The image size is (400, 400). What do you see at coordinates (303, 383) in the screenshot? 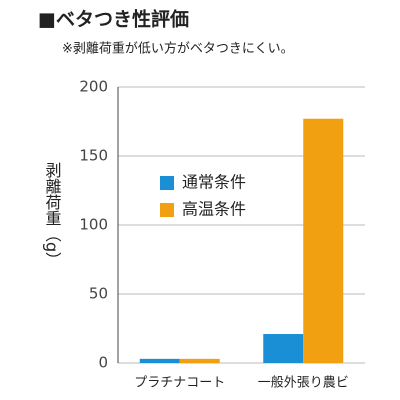
I see `x-tick-label: 一般外張り農ビ` at bounding box center [303, 383].